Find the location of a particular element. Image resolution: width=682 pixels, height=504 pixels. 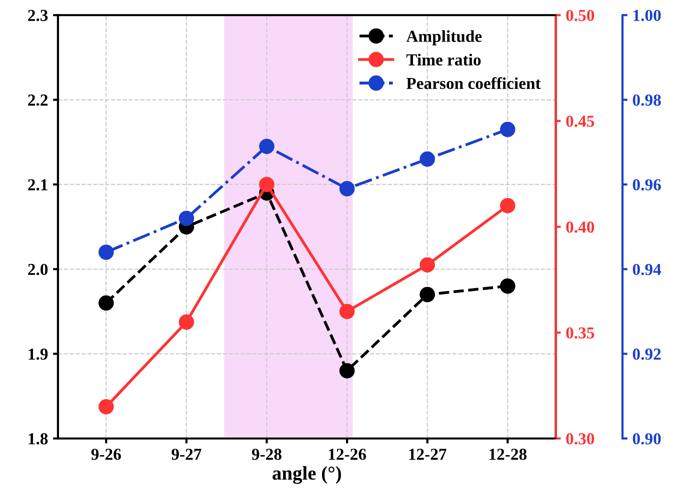

y-tick-label: 2.2 is located at coordinates (38, 100).